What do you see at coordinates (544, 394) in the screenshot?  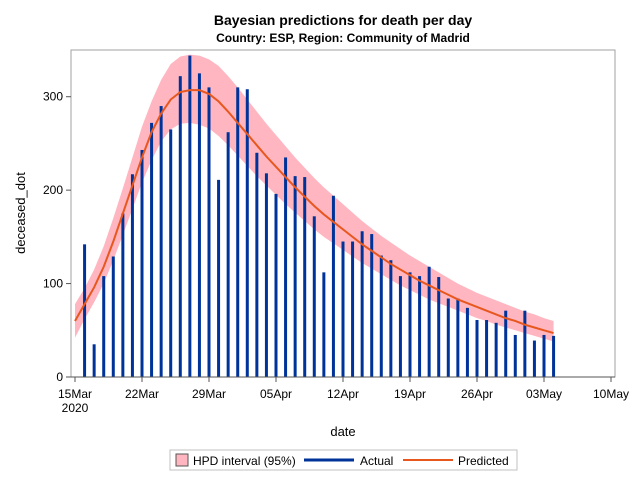 I see `x-tick-label: 03May` at bounding box center [544, 394].